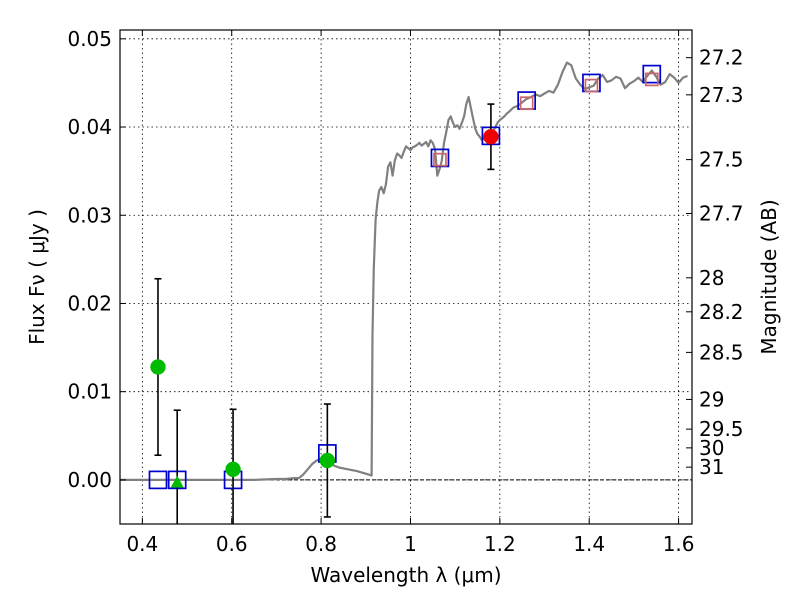 This screenshot has width=800, height=600. What do you see at coordinates (721, 429) in the screenshot?
I see `y2-tick-label: 29.5` at bounding box center [721, 429].